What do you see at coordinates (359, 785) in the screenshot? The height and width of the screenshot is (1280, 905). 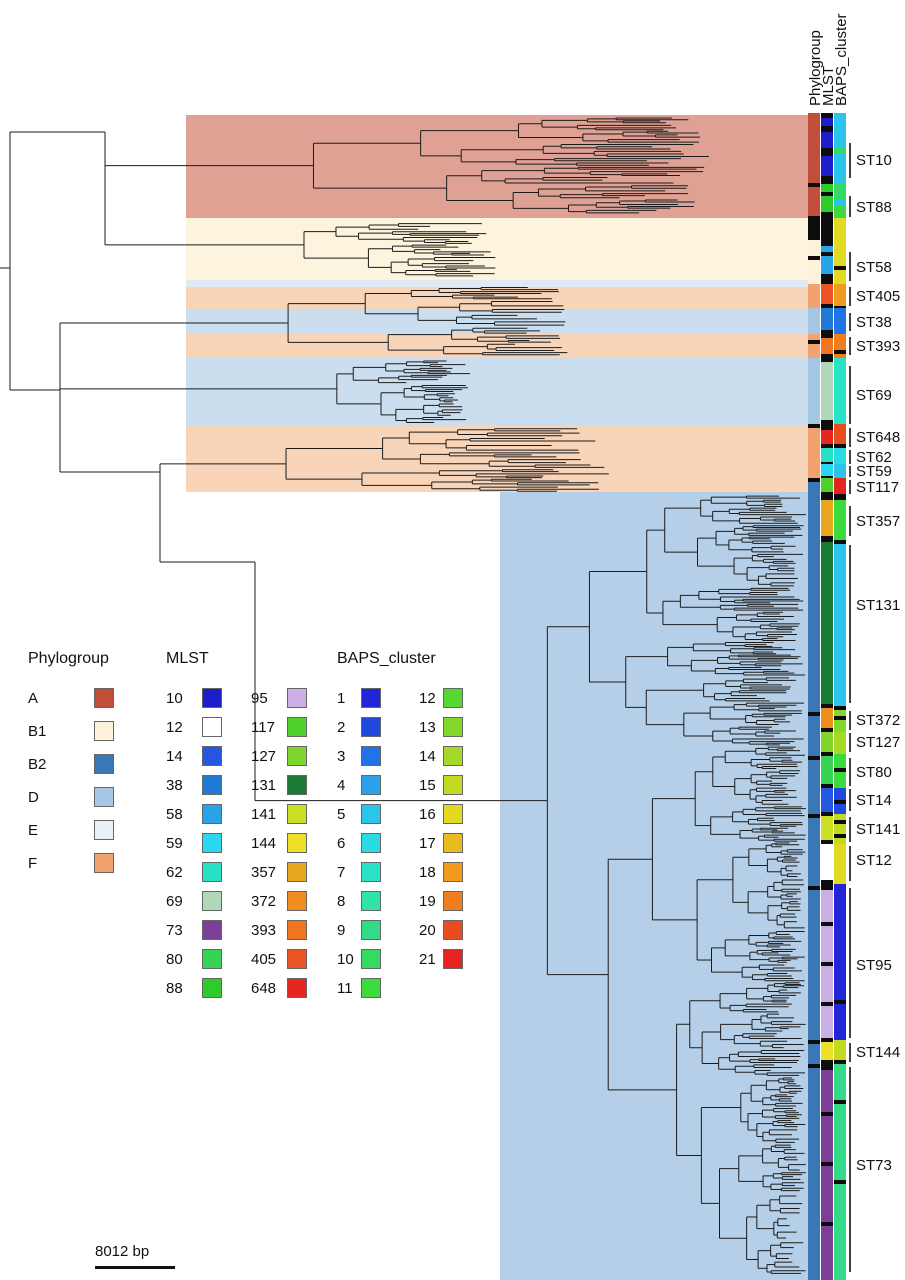 I see `legend-item-4: 4` at bounding box center [359, 785].